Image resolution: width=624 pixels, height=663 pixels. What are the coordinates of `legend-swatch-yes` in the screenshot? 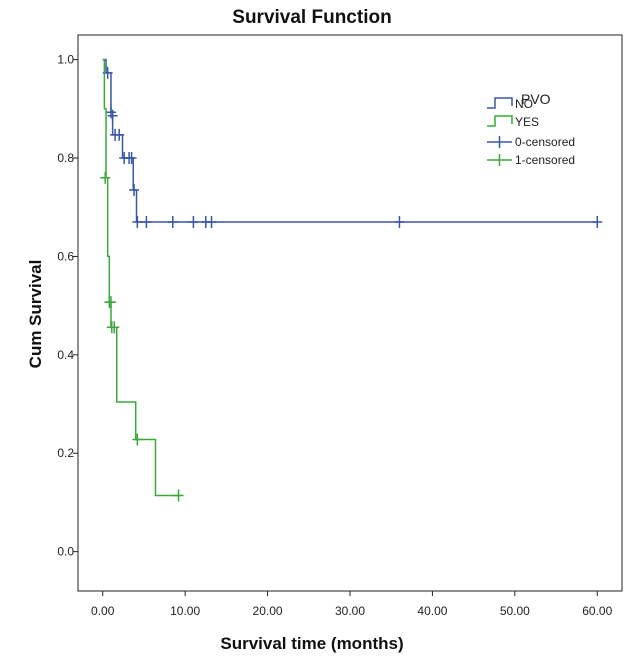 It's located at (500, 121).